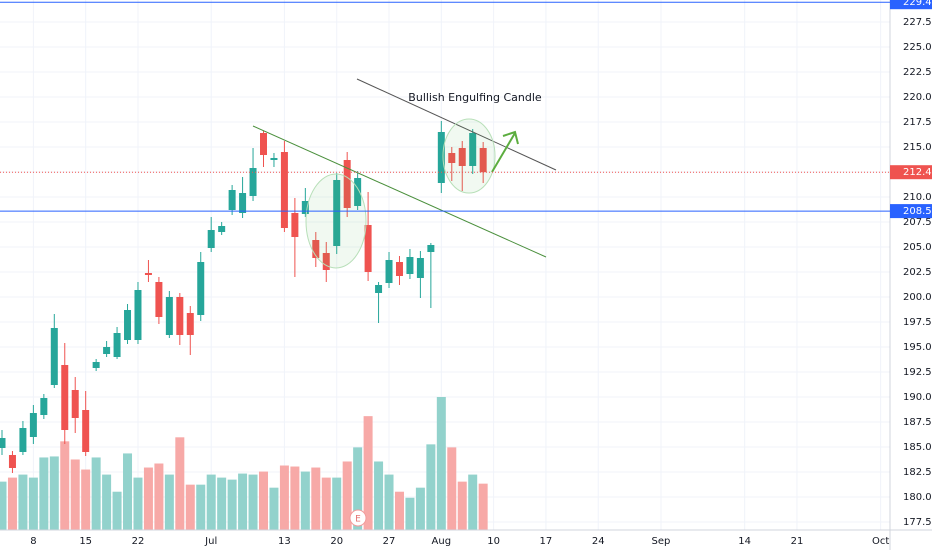 This screenshot has height=554, width=932. Describe the element at coordinates (917, 72) in the screenshot. I see `y-tick-label: 222.50` at that location.